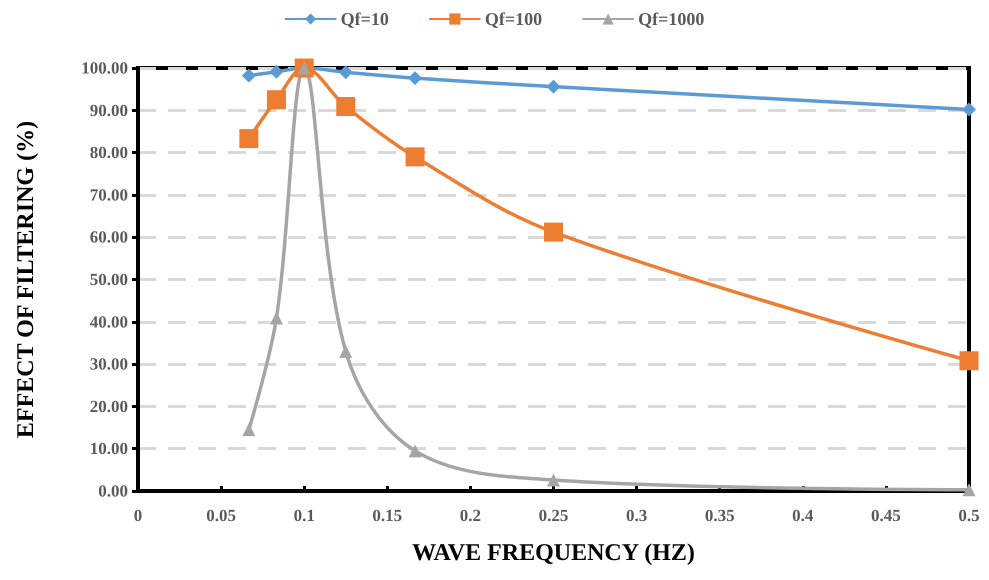 Image resolution: width=989 pixels, height=580 pixels. I want to click on y-tick-label: 0.00, so click(113, 491).